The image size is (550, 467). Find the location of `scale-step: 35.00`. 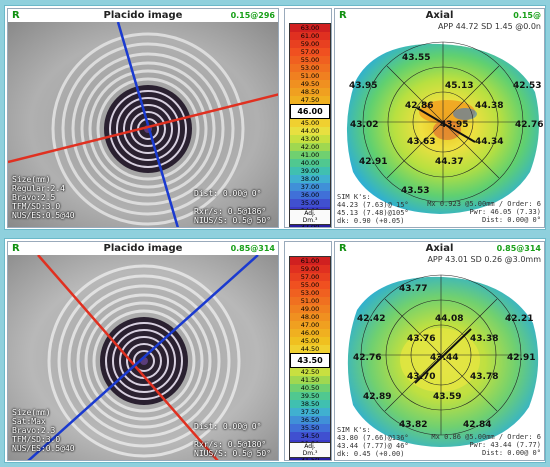

scale-step: 35.00 is located at coordinates (310, 203).